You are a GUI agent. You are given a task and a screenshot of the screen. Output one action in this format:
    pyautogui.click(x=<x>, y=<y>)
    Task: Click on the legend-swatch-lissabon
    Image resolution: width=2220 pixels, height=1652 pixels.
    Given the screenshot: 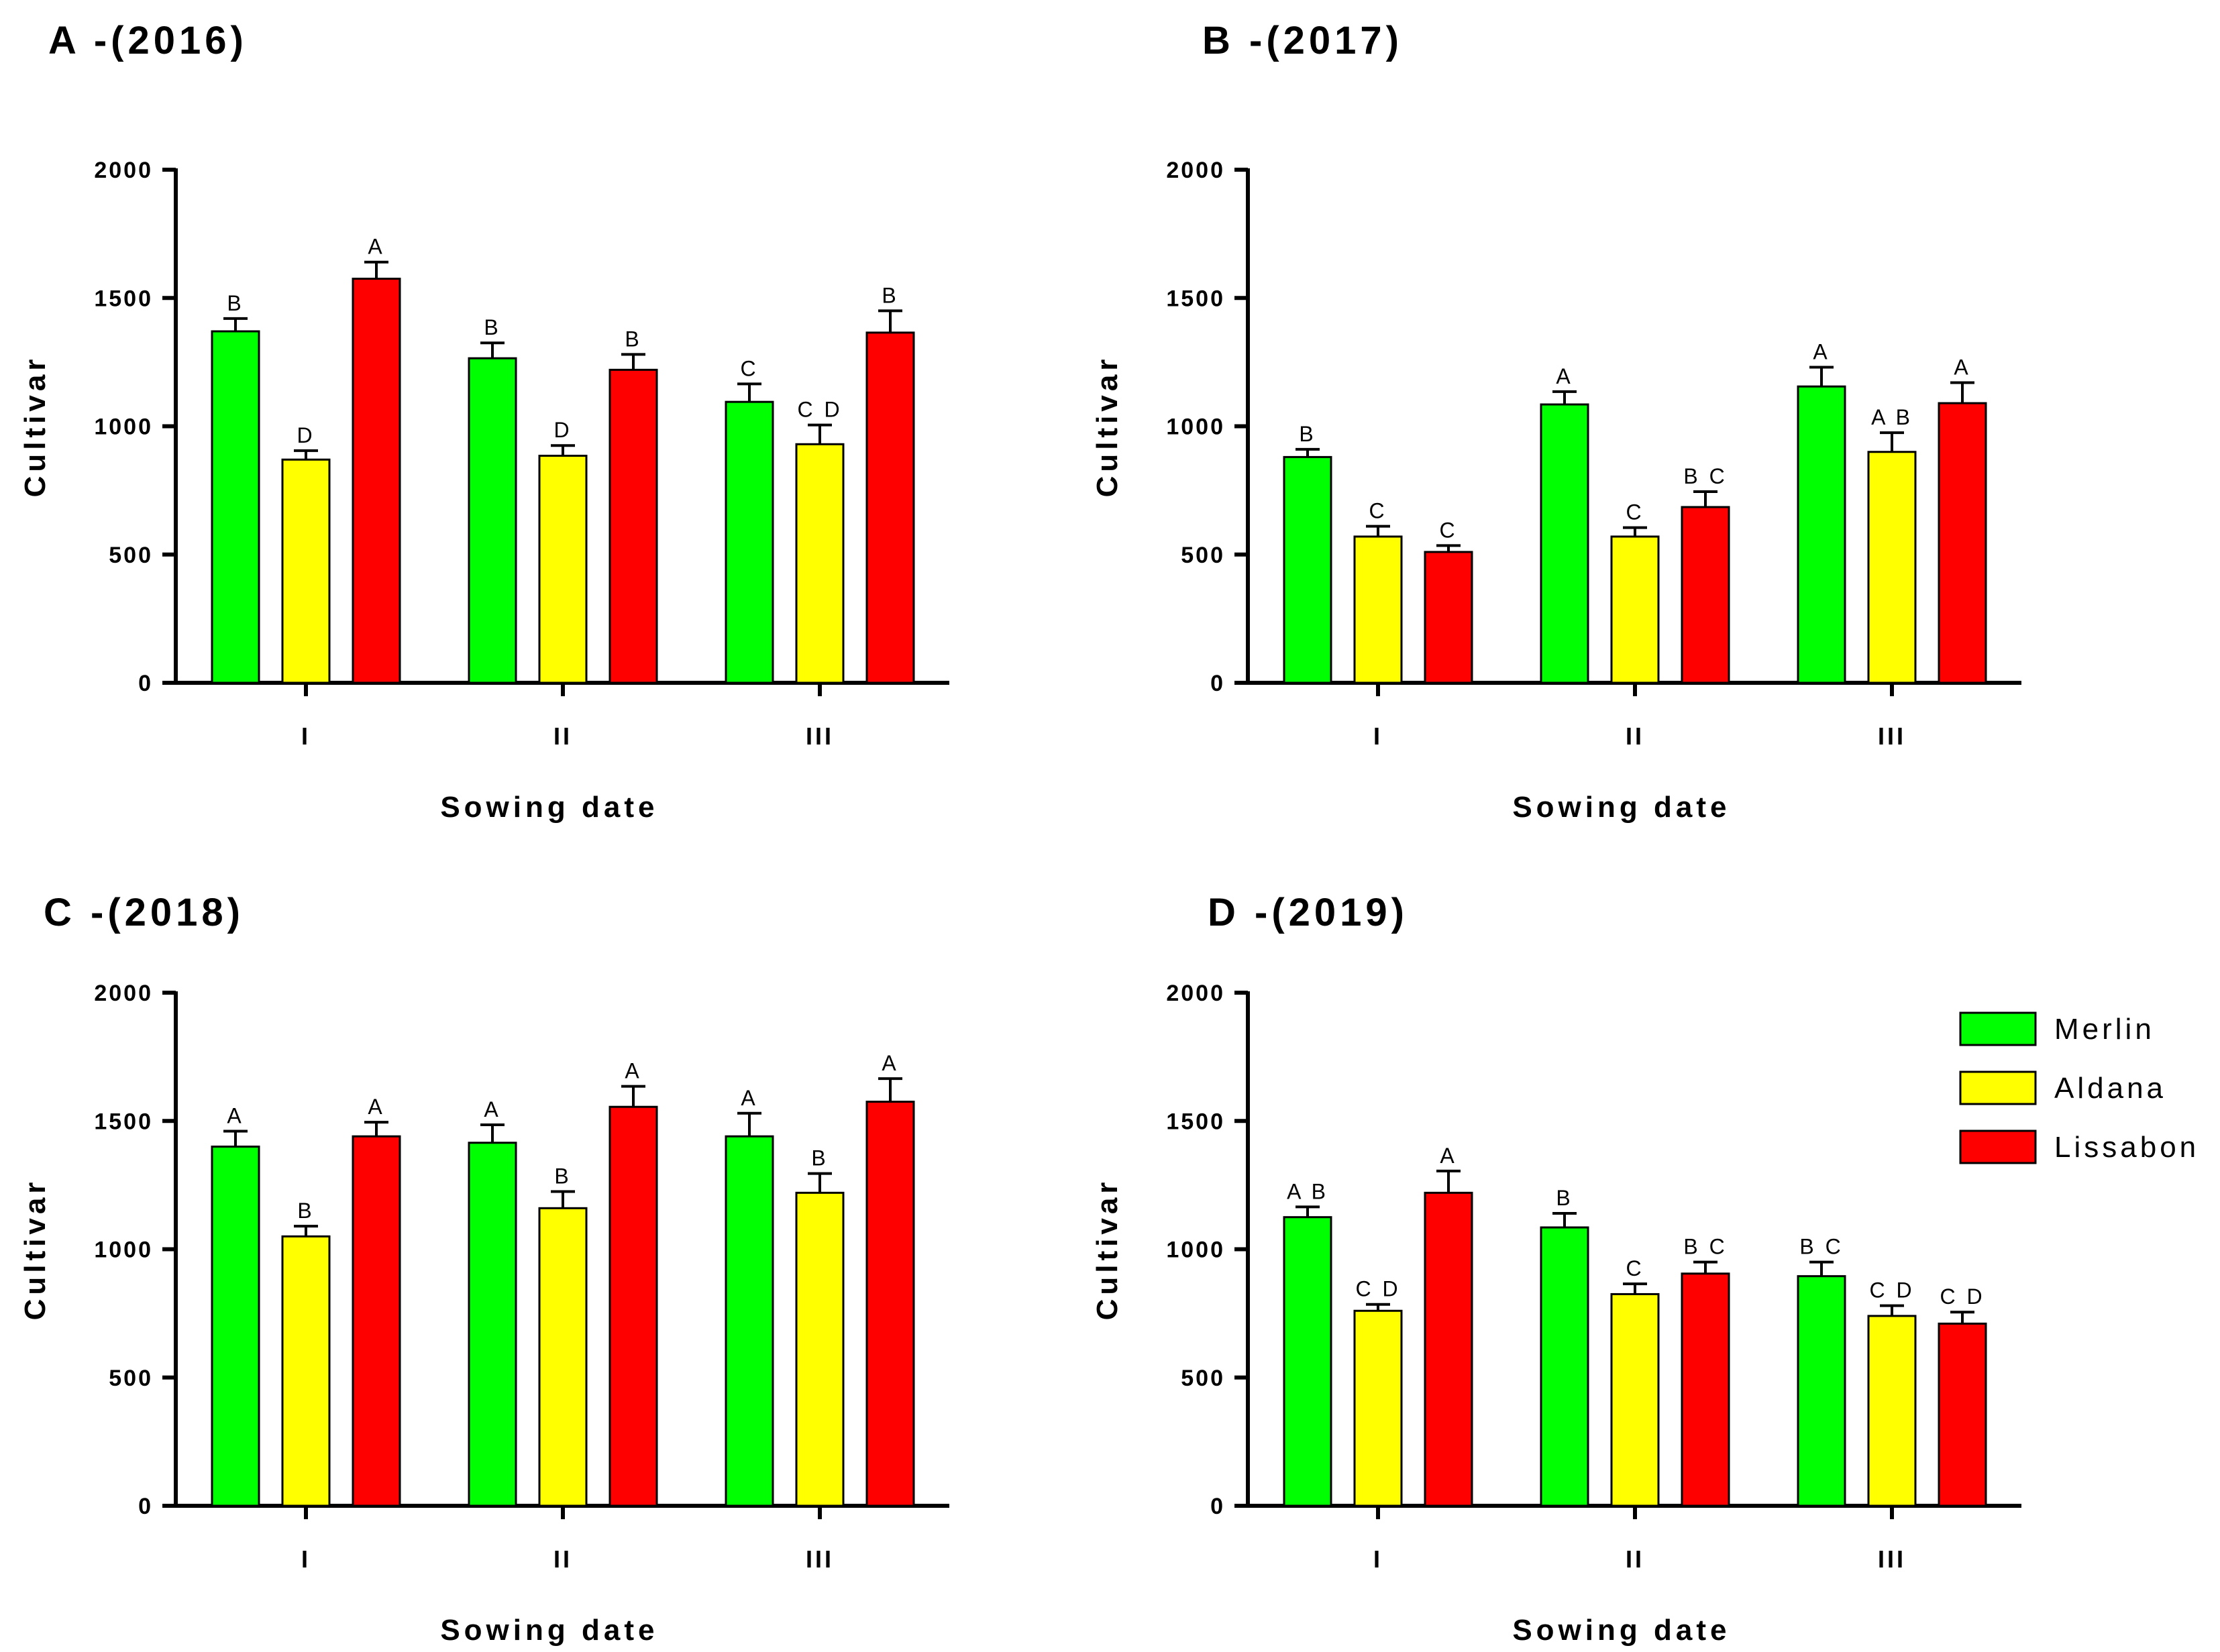 What is the action you would take?
    pyautogui.click(x=1998, y=1147)
    